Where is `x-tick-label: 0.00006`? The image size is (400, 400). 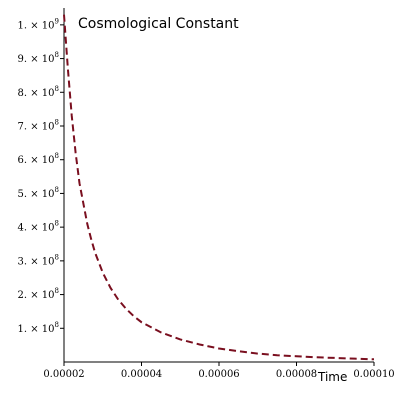
x-tick-label: 0.00006 is located at coordinates (218, 374).